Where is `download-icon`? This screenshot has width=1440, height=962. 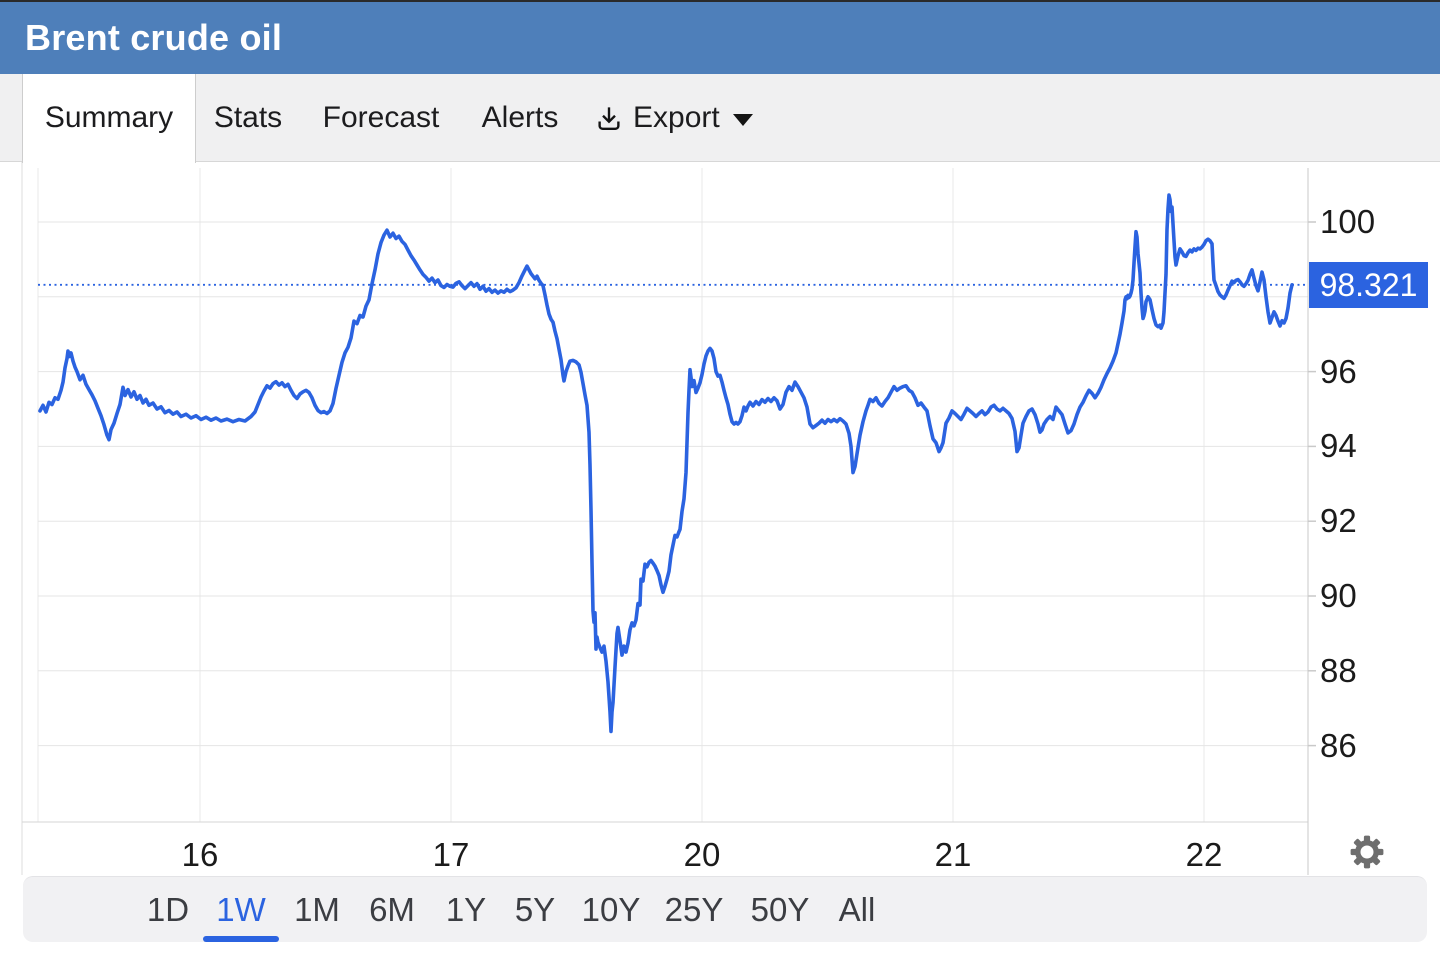
download-icon is located at coordinates (609, 118).